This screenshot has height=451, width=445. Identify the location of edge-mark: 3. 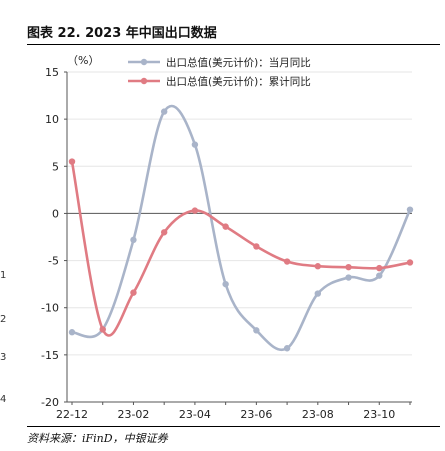
(3, 357).